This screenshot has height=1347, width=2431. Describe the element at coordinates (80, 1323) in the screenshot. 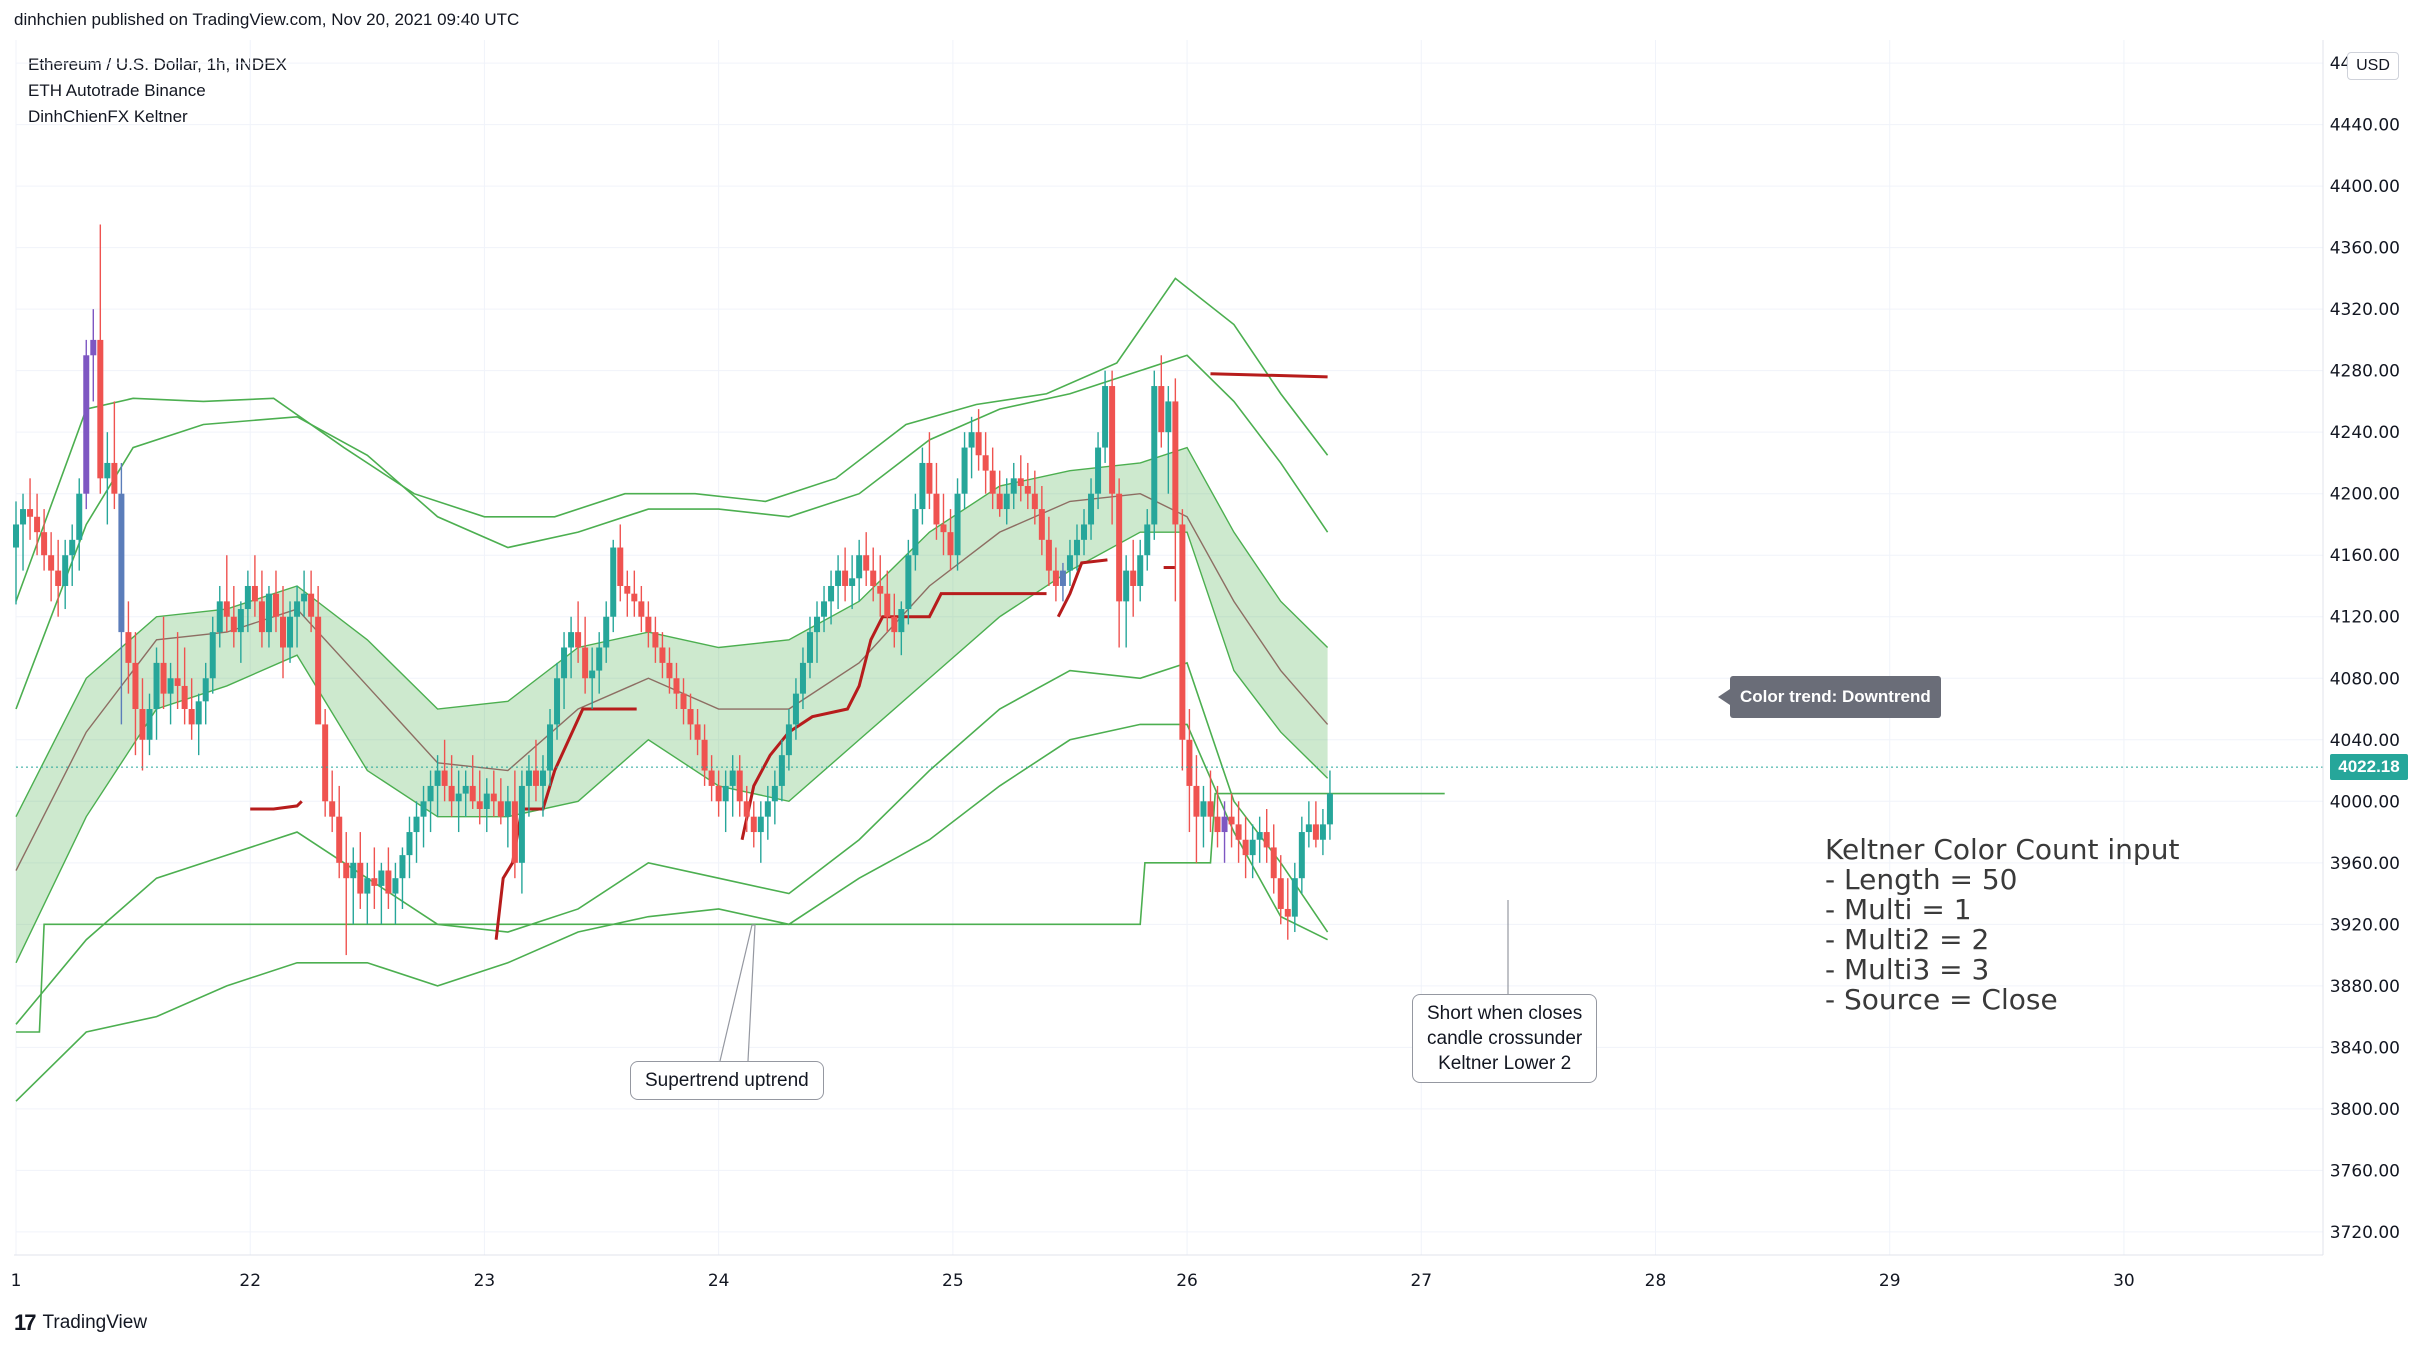

I see `tradingview-logo: 17 TradingView` at that location.